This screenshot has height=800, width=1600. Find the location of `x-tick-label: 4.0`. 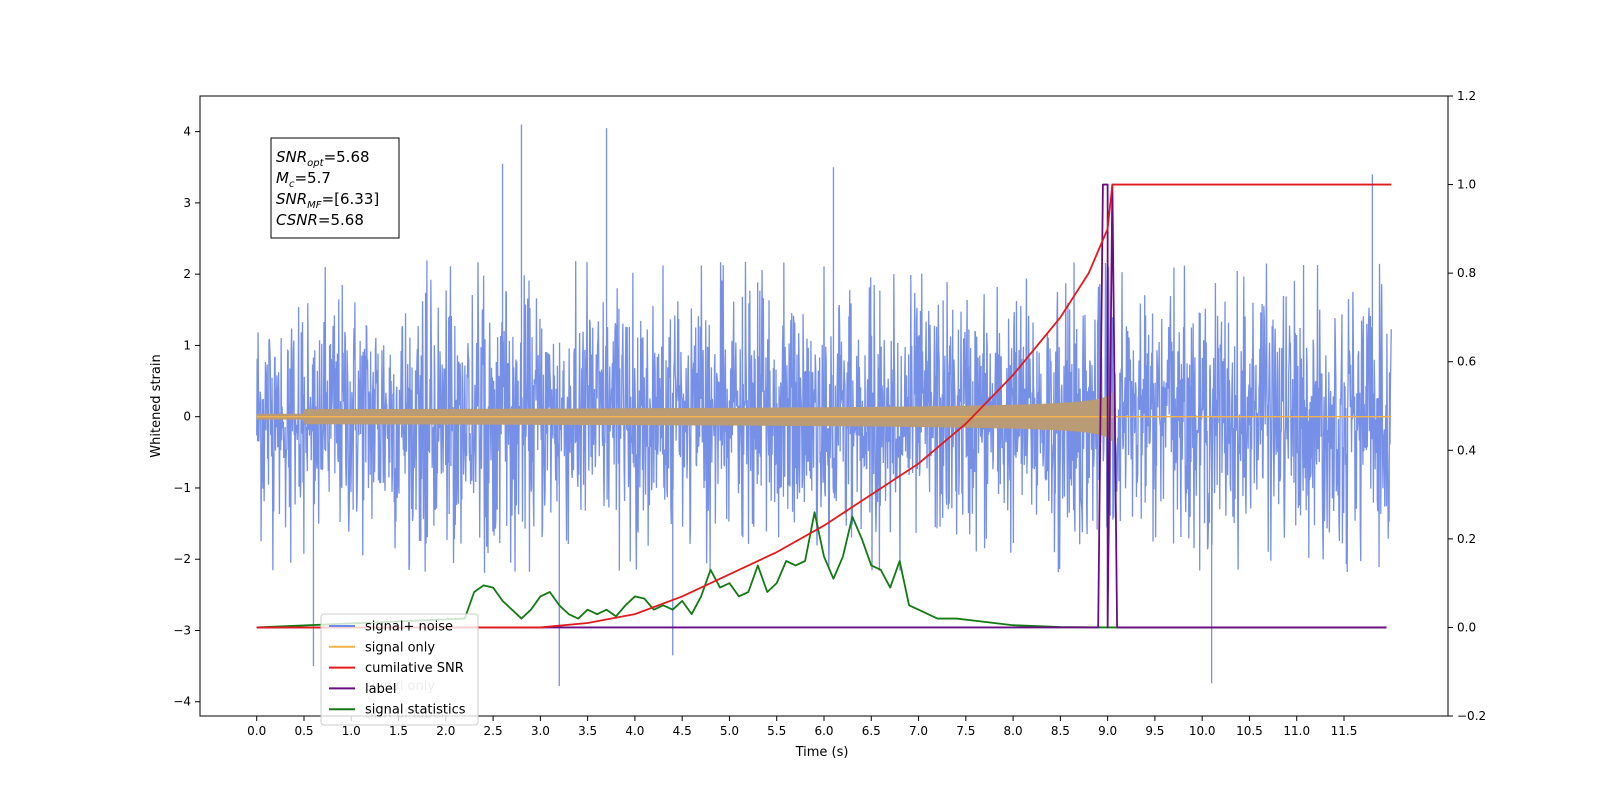

x-tick-label: 4.0 is located at coordinates (634, 731).